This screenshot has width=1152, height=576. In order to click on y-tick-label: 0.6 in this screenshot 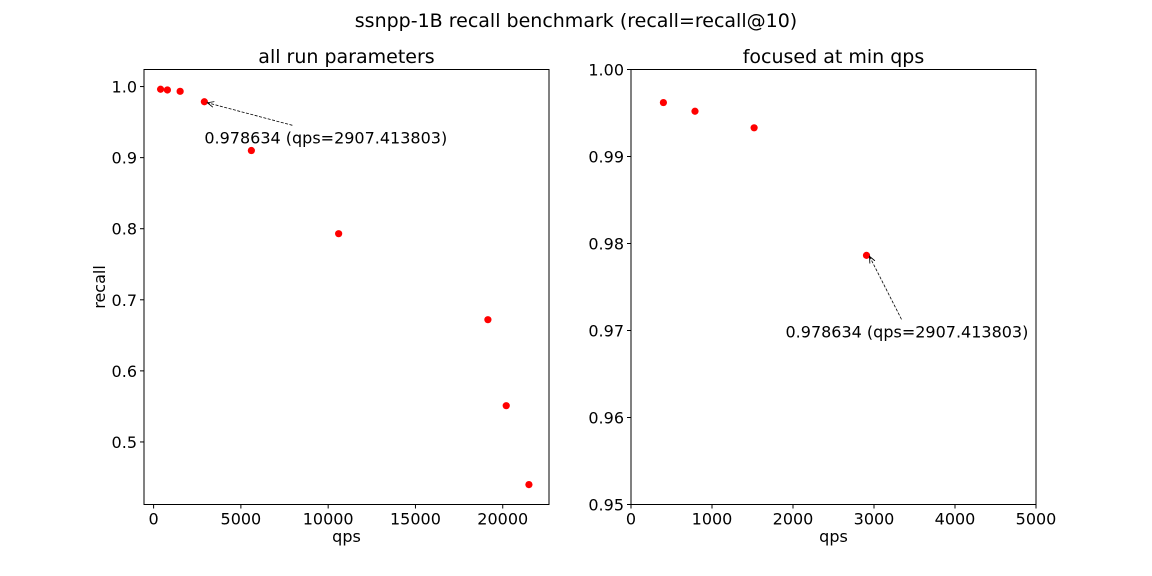, I will do `click(124, 371)`.